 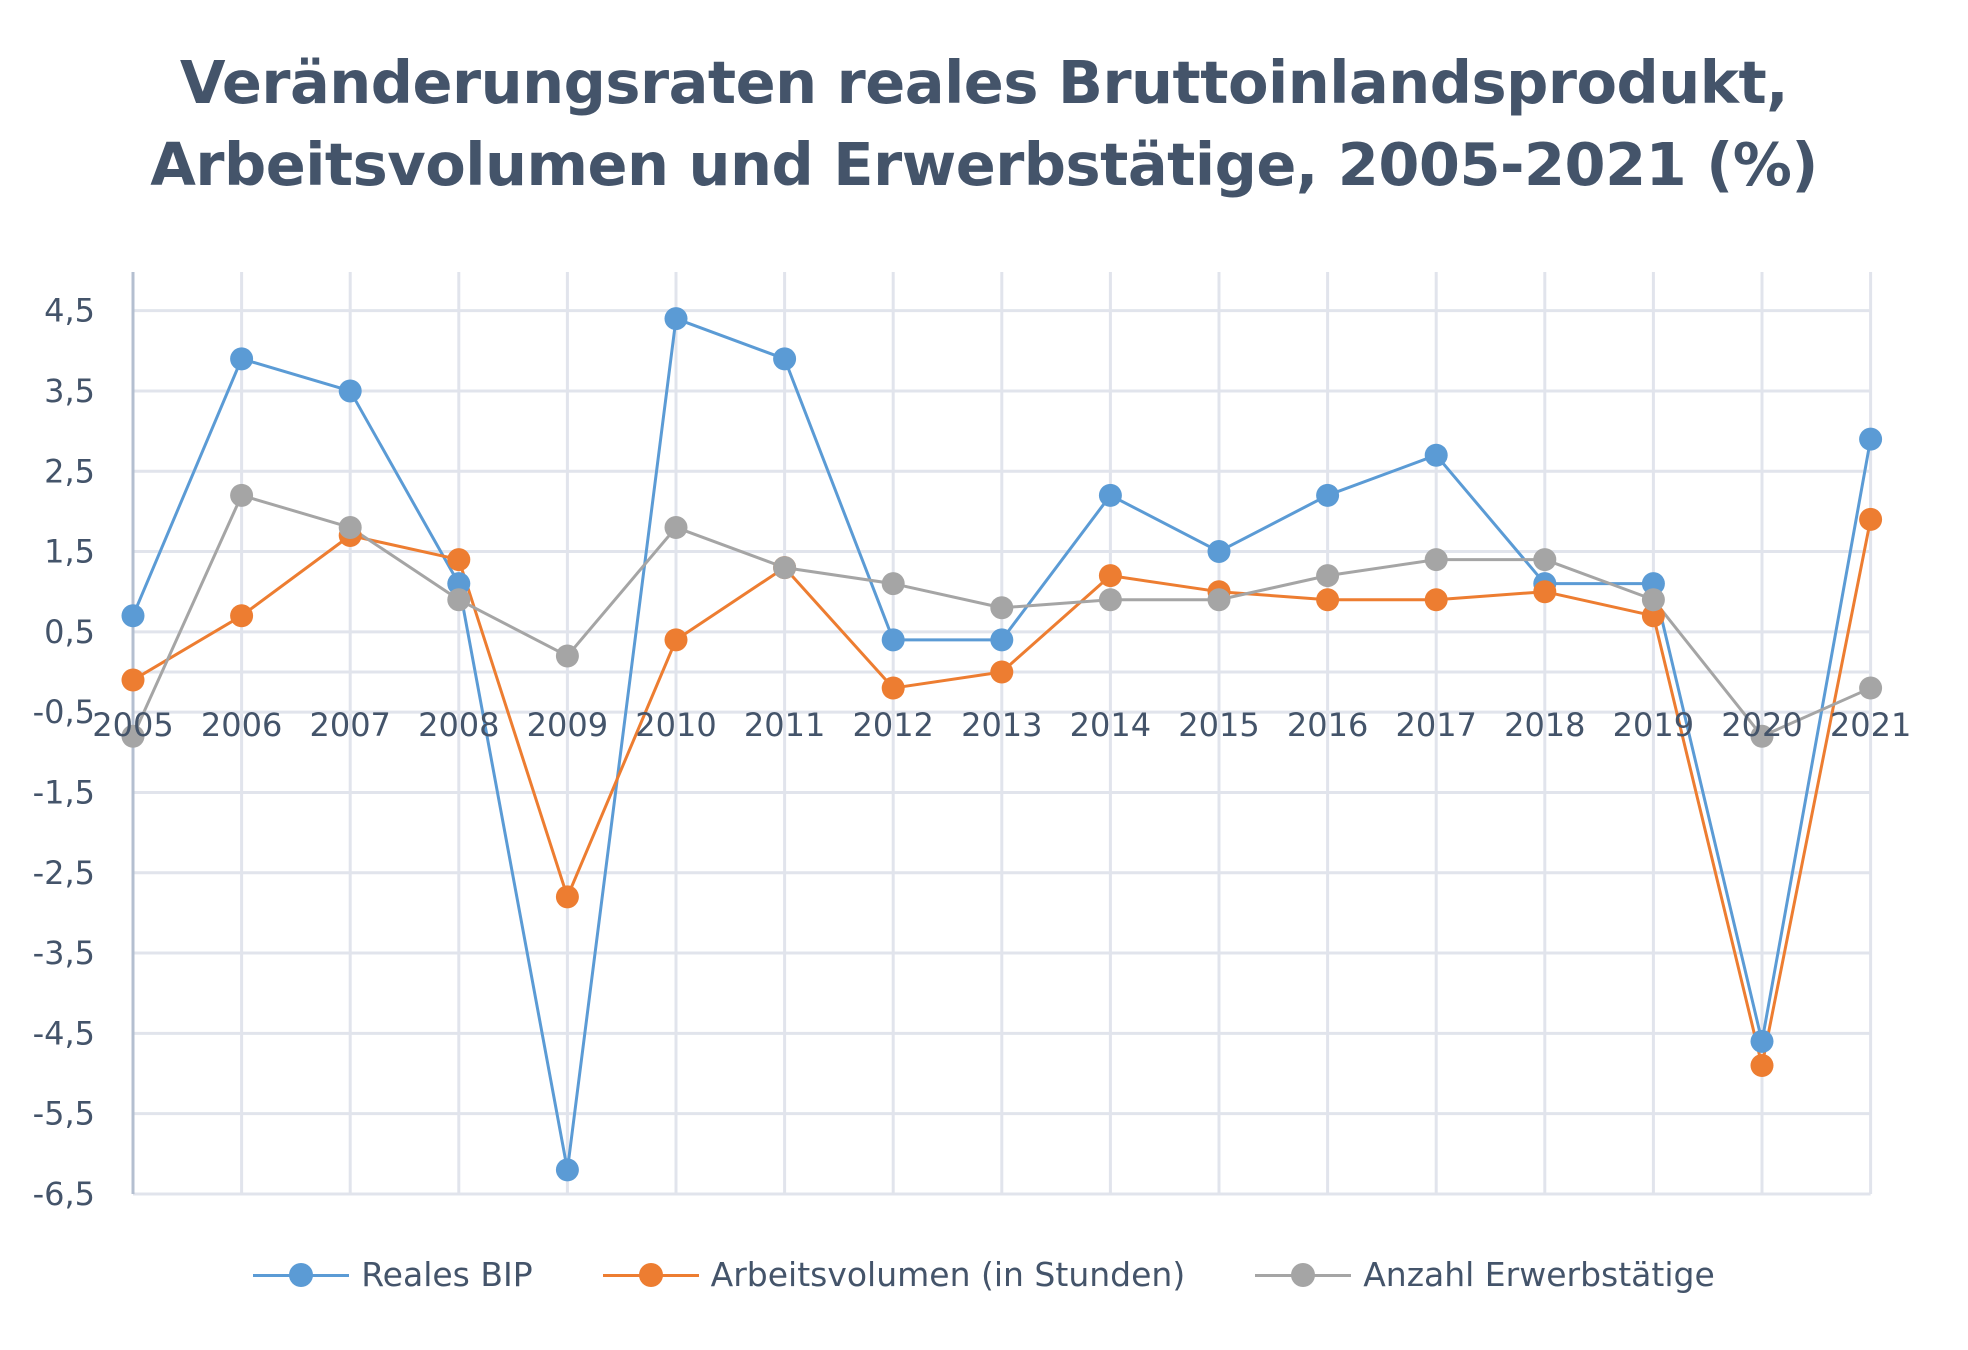 I want to click on y-tick-label: -5,5, so click(x=64, y=1114).